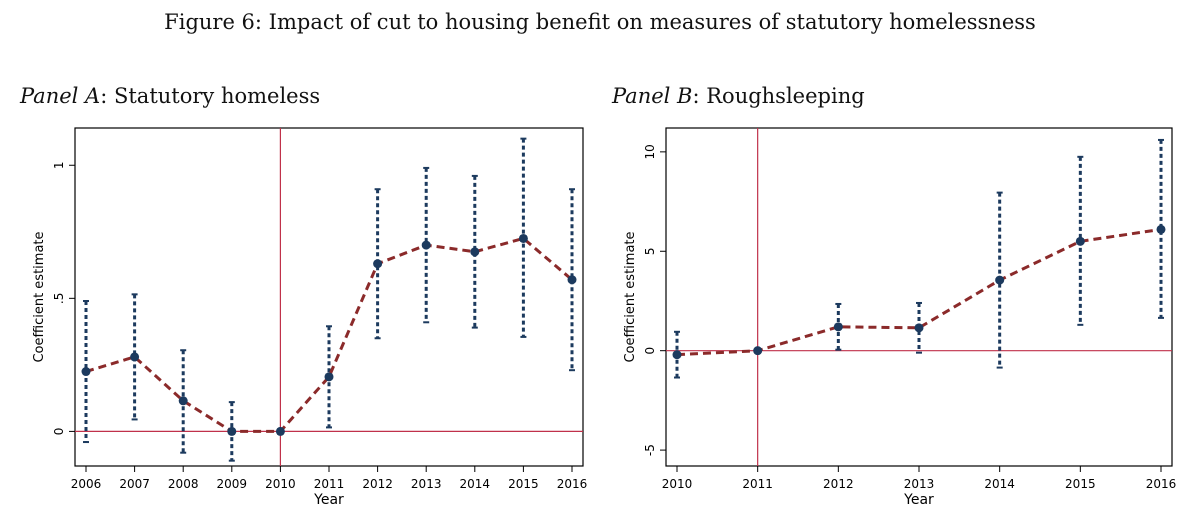 This screenshot has height=528, width=1200. What do you see at coordinates (39, 296) in the screenshot?
I see `panel-a-y-axis-title: Coefficient estimate` at bounding box center [39, 296].